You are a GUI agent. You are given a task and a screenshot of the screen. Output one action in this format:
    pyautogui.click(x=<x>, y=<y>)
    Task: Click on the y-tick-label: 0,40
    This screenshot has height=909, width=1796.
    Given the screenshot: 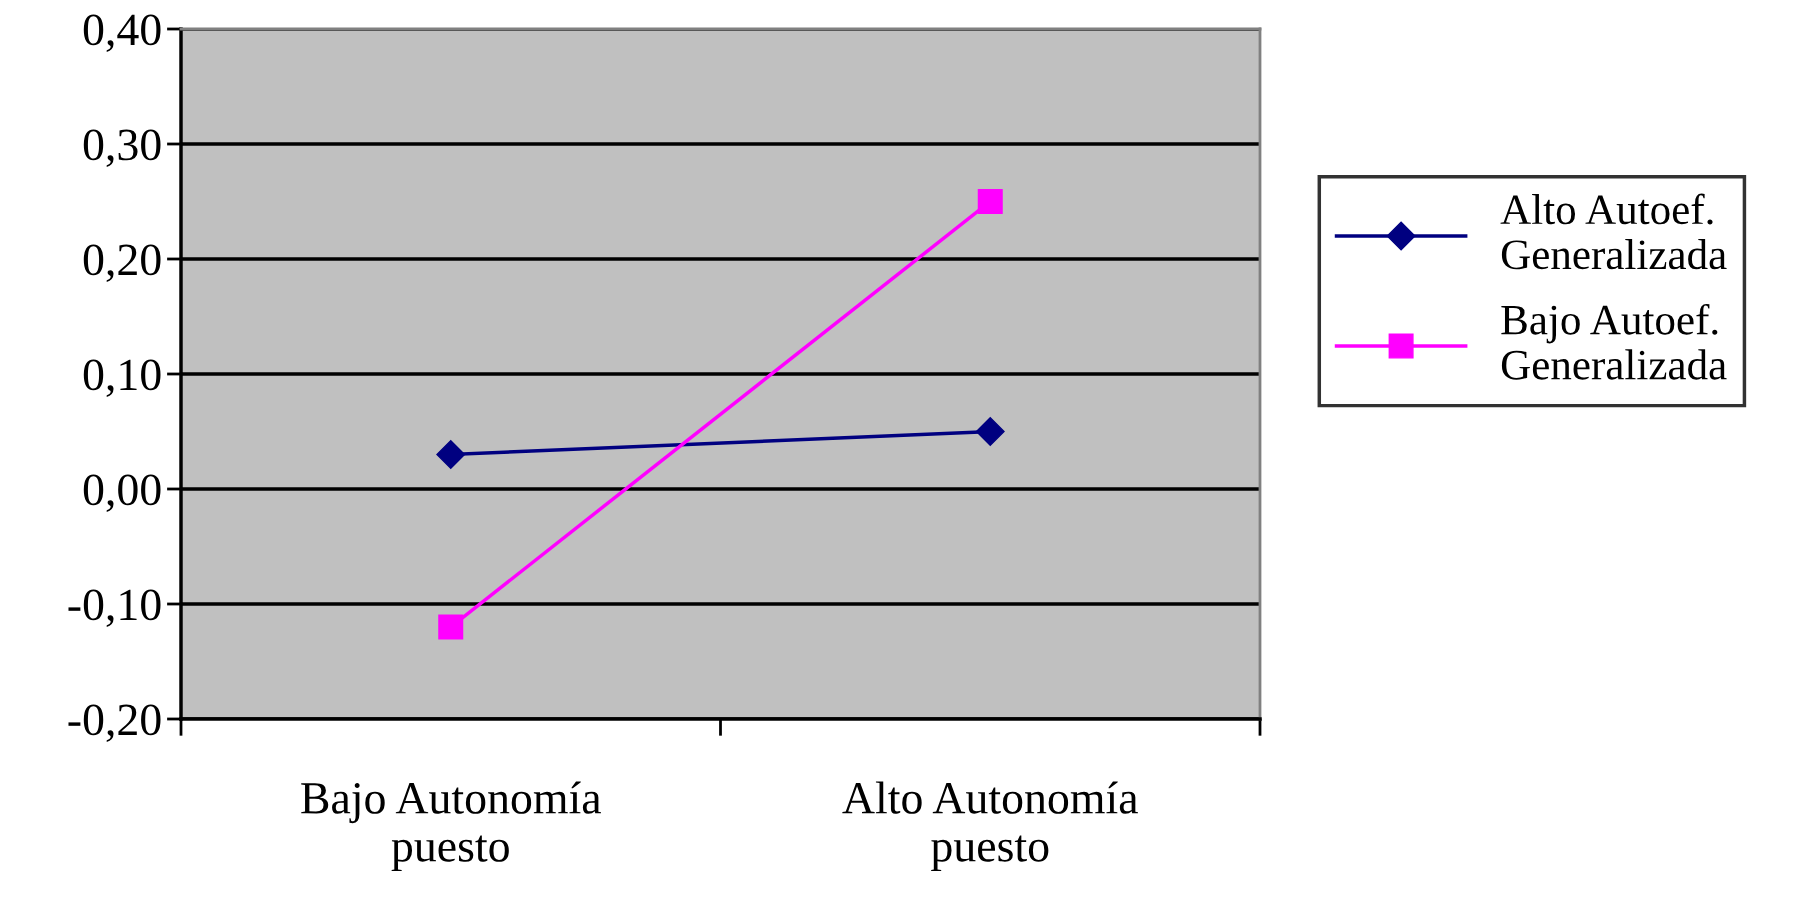 What is the action you would take?
    pyautogui.click(x=122, y=33)
    